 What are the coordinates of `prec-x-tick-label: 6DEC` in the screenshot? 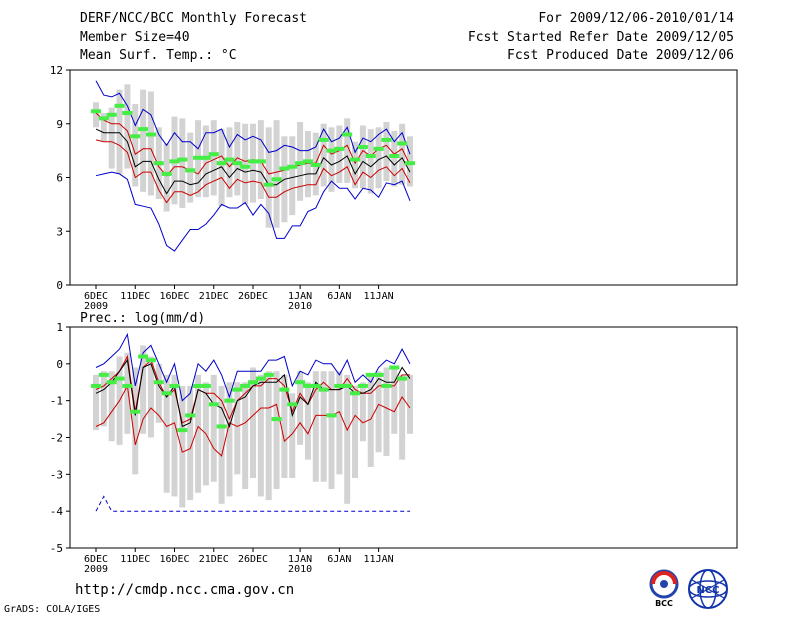 It's located at (96, 559).